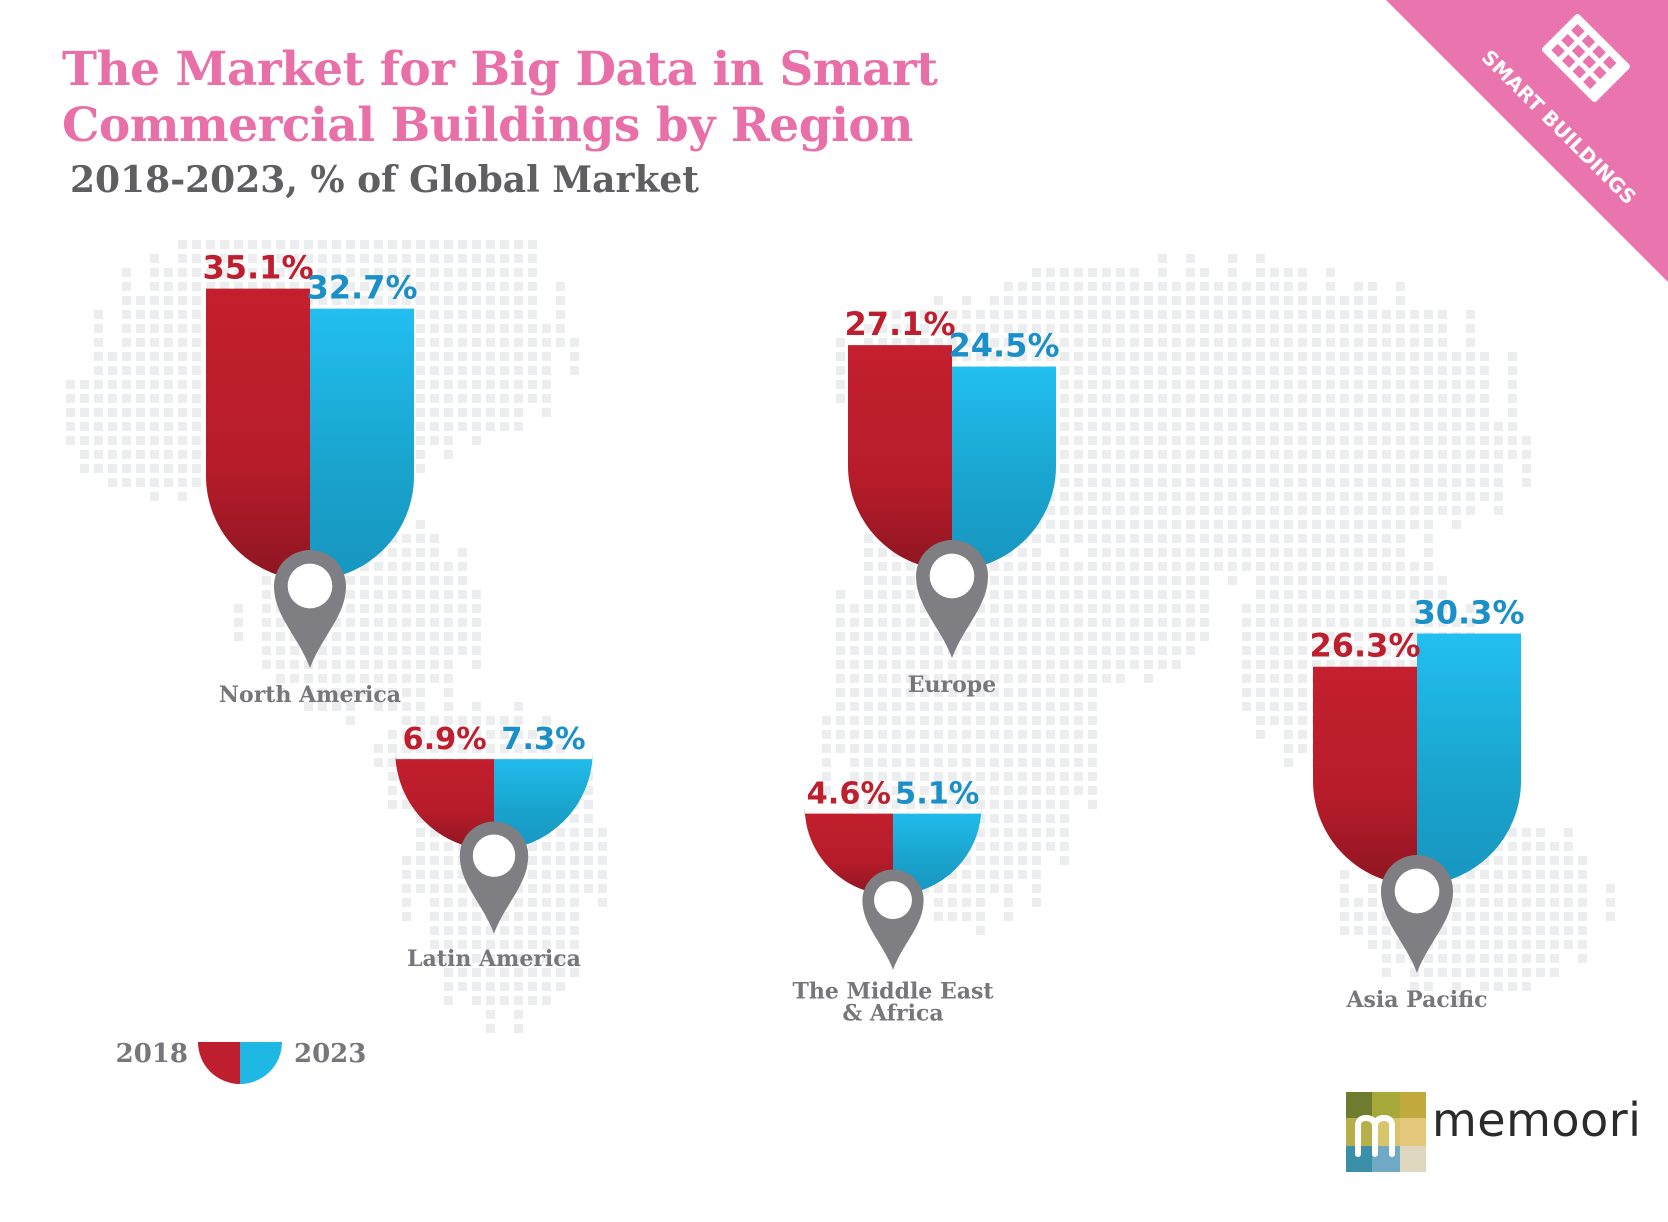 Image resolution: width=1668 pixels, height=1222 pixels. What do you see at coordinates (543, 800) in the screenshot?
I see `latin-america-bar-2023` at bounding box center [543, 800].